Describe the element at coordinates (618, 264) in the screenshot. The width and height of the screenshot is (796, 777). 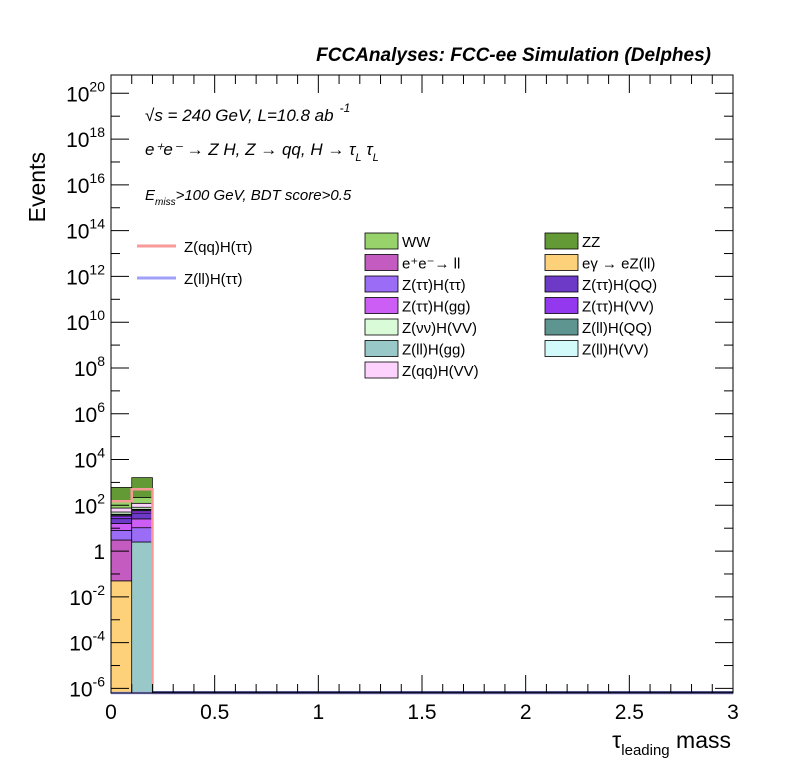
I see `legend-label-3: eγ → eZ(ll)` at that location.